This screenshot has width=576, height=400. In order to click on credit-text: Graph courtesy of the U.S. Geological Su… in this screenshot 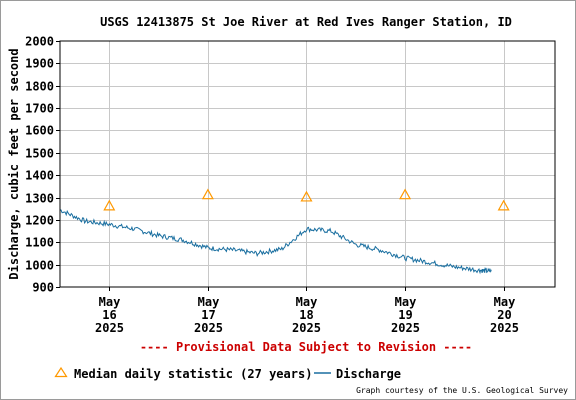, I will do `click(462, 390)`.